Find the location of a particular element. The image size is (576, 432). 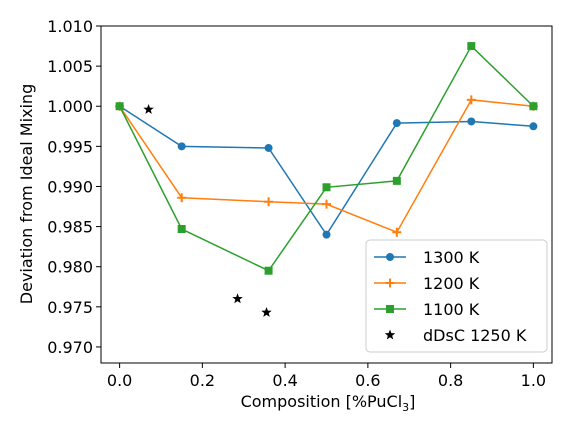

legend: 1300 K 1200 K 1100 K dDsC 1250 K is located at coordinates (456, 296).